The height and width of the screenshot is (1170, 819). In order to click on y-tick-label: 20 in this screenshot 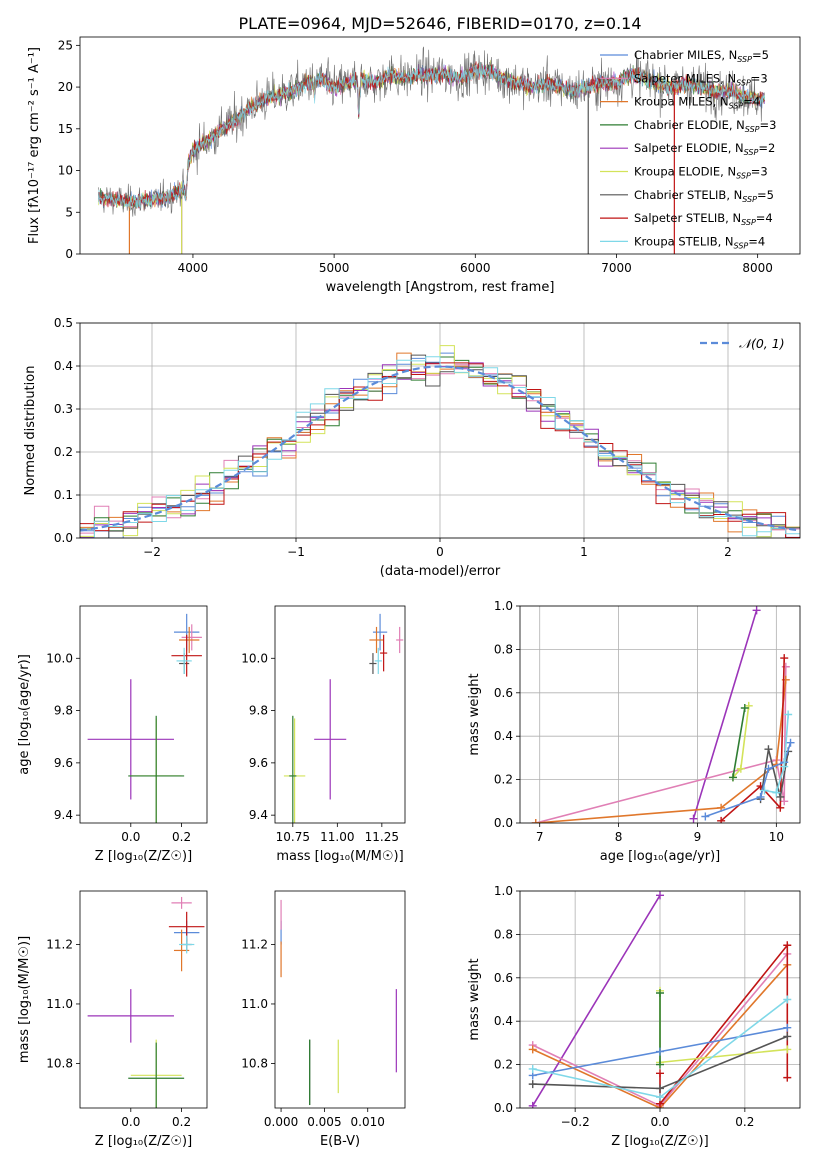, I will do `click(65, 87)`.